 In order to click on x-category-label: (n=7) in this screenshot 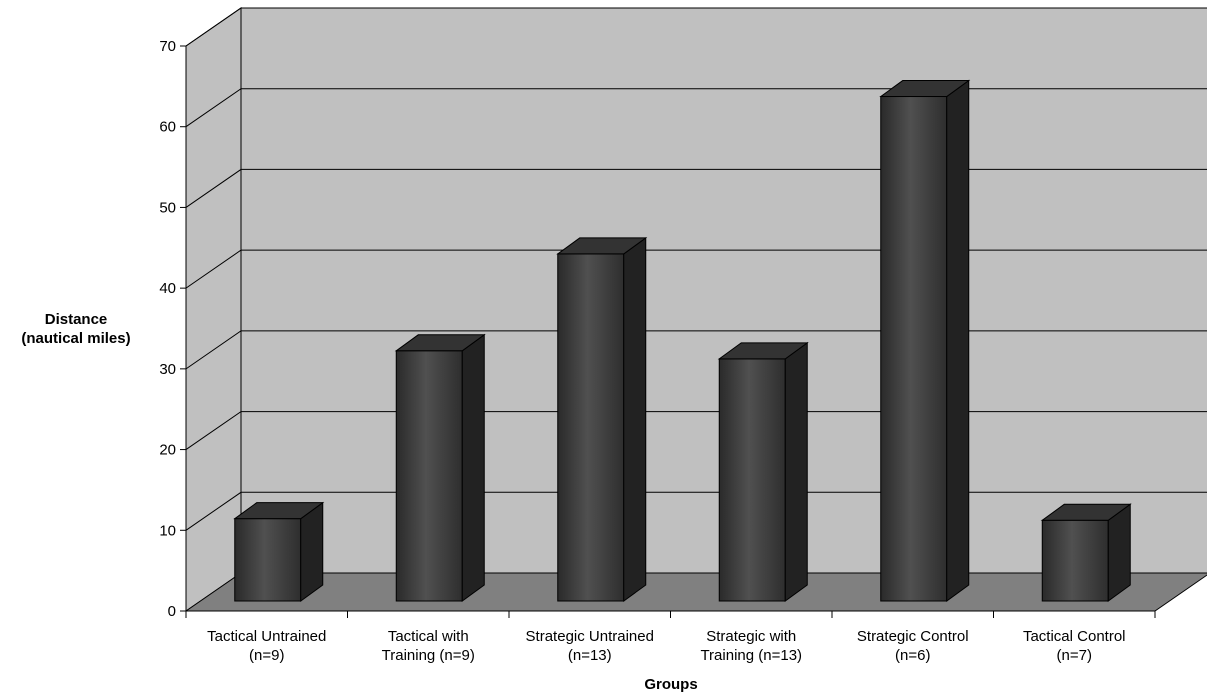, I will do `click(1074, 655)`.